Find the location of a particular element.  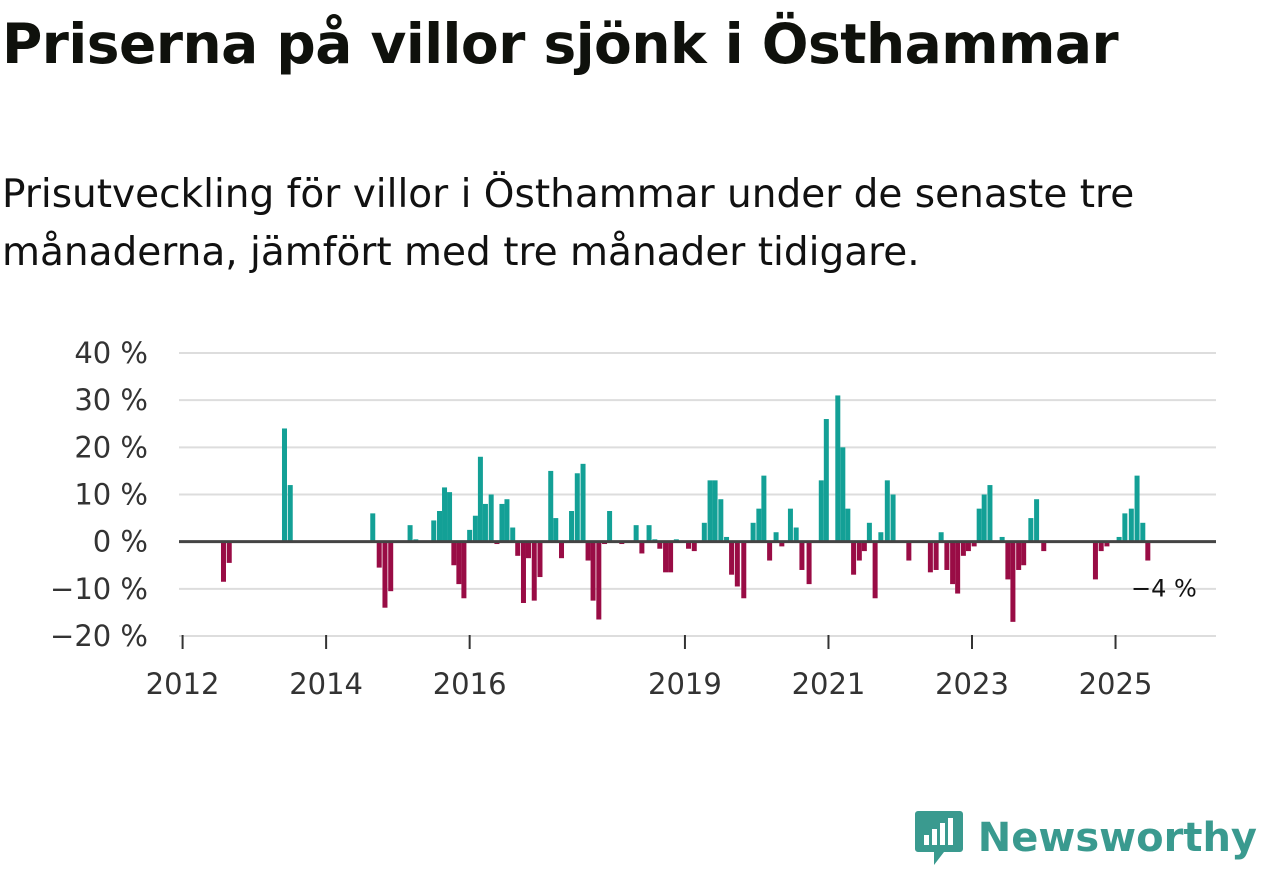

newsworthy-logo-icon is located at coordinates (938, 838).